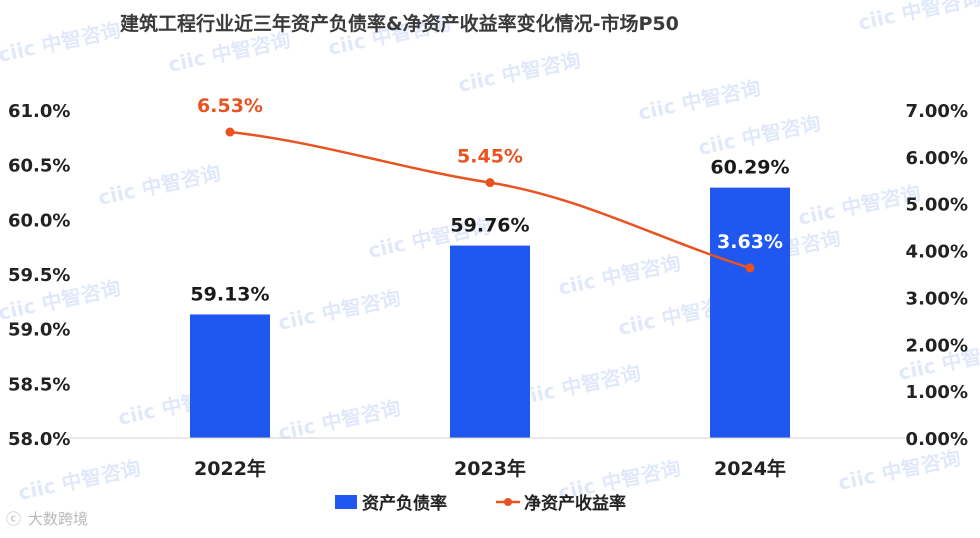 Image resolution: width=980 pixels, height=538 pixels. Describe the element at coordinates (346, 502) in the screenshot. I see `legend-bar-swatch` at that location.